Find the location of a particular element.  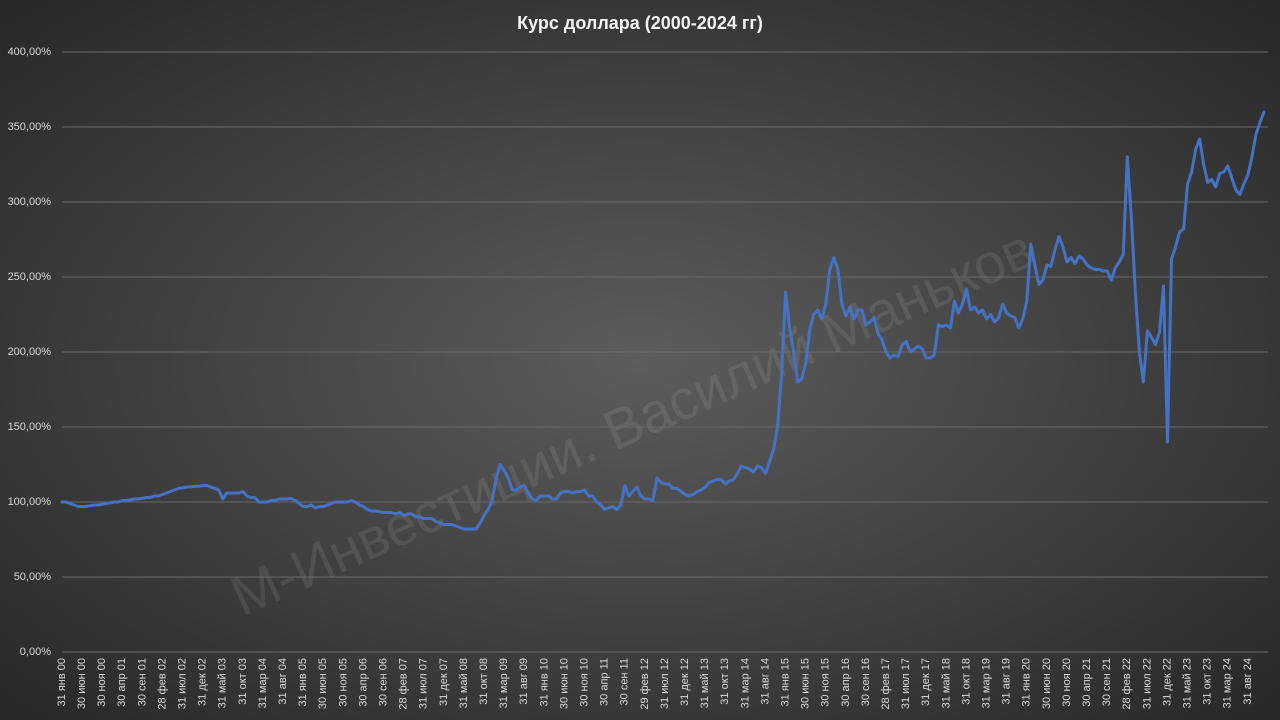

x-tick-label: 30 ноя 20 is located at coordinates (1067, 682).